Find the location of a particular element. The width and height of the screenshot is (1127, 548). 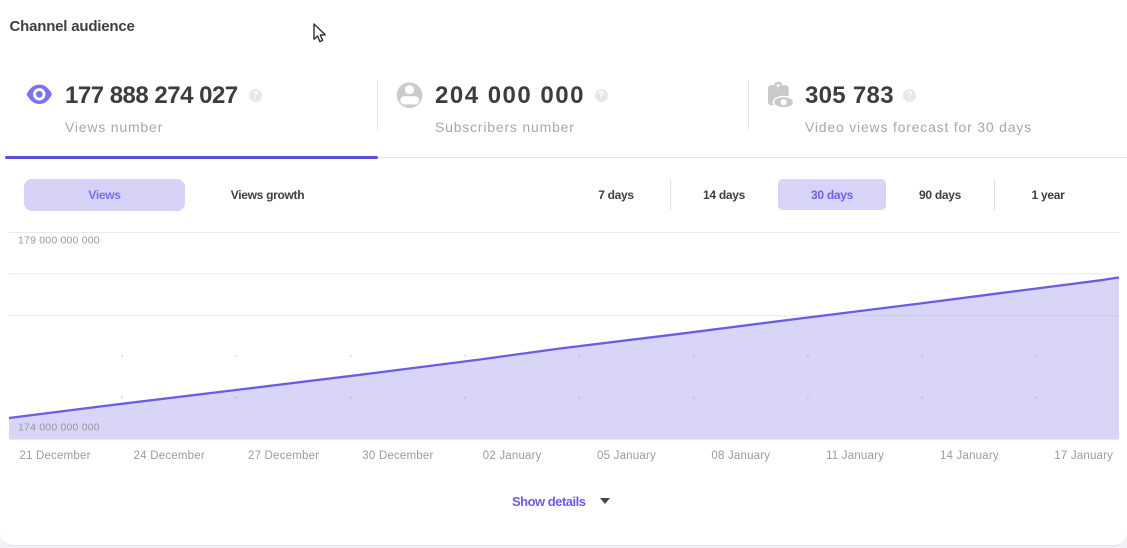

svg-text: 08 January is located at coordinates (740, 456).